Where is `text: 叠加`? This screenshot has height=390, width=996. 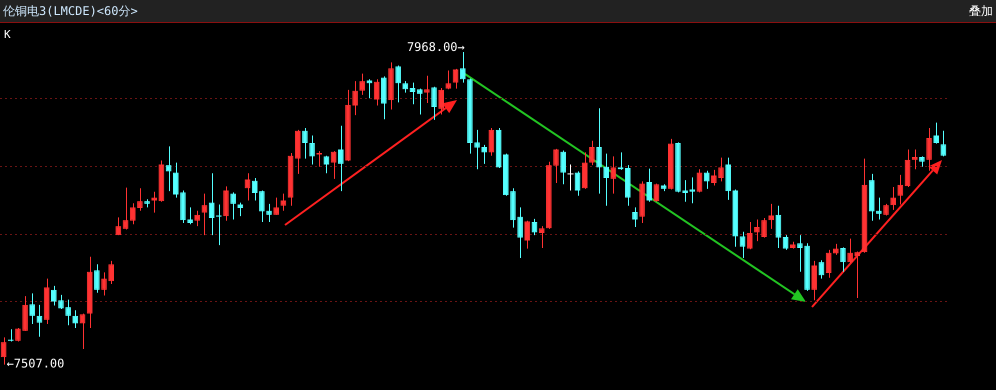
text: 叠加 is located at coordinates (981, 11).